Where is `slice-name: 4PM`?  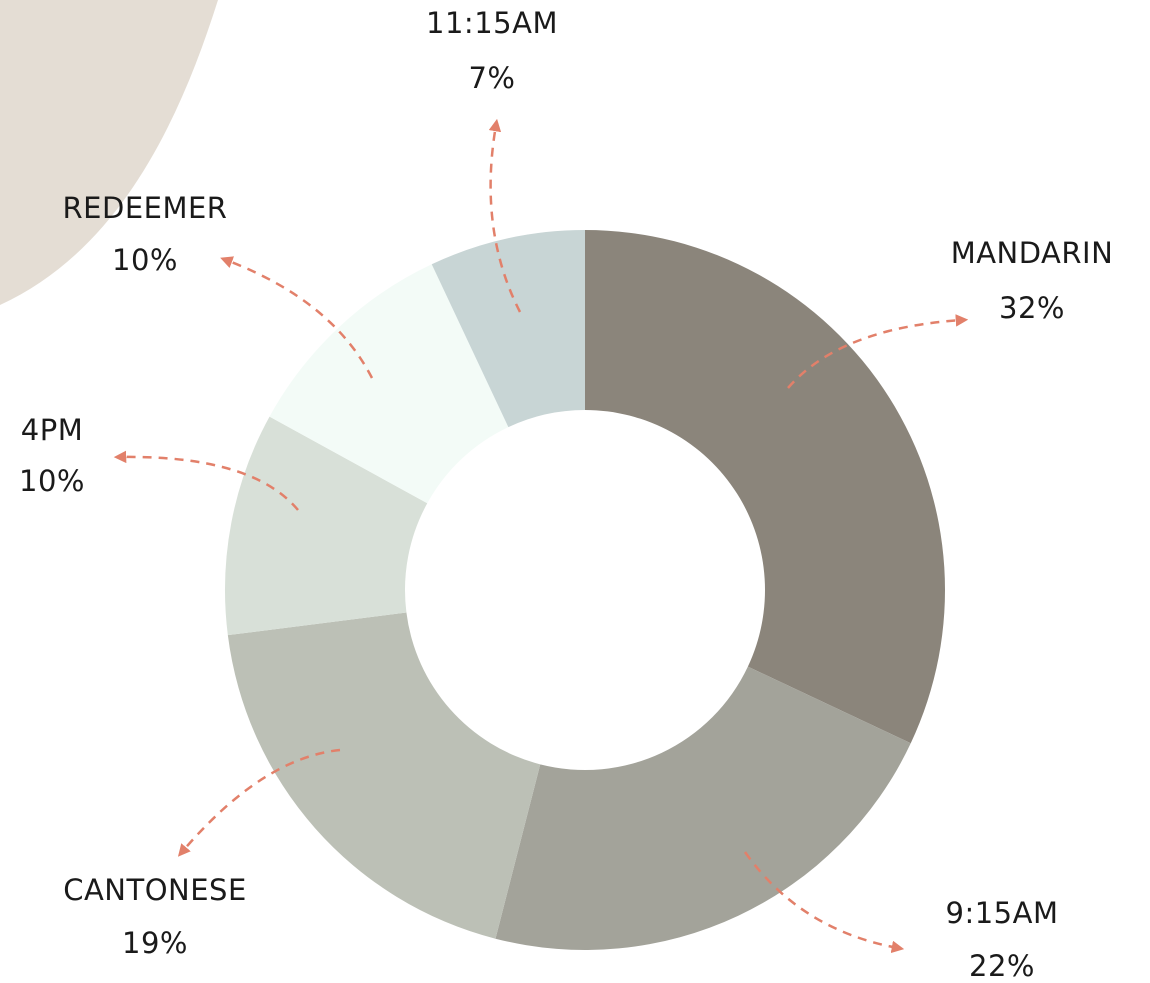
slice-name: 4PM is located at coordinates (52, 430).